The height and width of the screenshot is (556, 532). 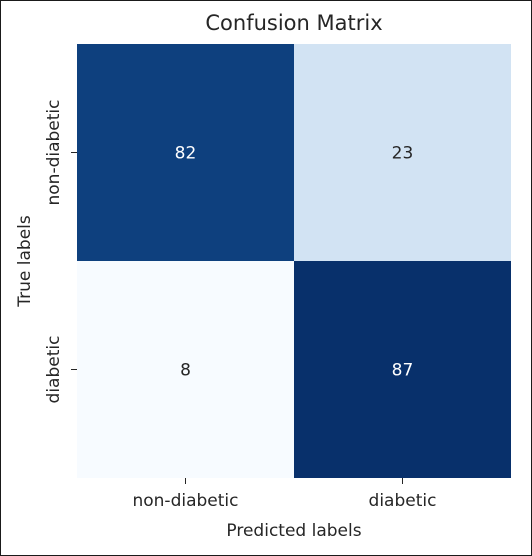 I want to click on y-axis-label: True labels, so click(x=25, y=261).